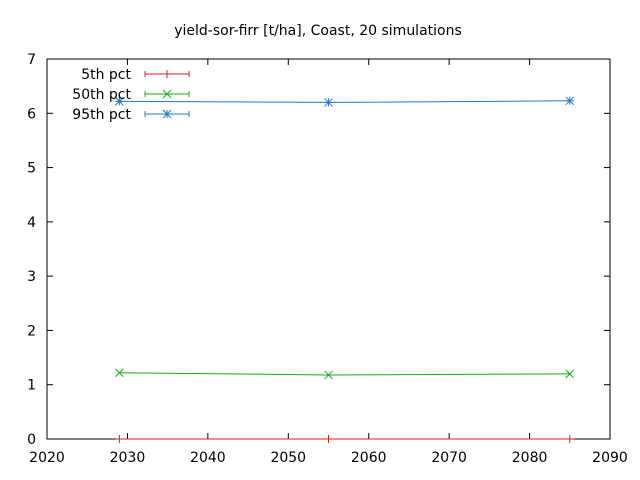 Image resolution: width=640 pixels, height=480 pixels. I want to click on x-tick-label: 2070, so click(449, 458).